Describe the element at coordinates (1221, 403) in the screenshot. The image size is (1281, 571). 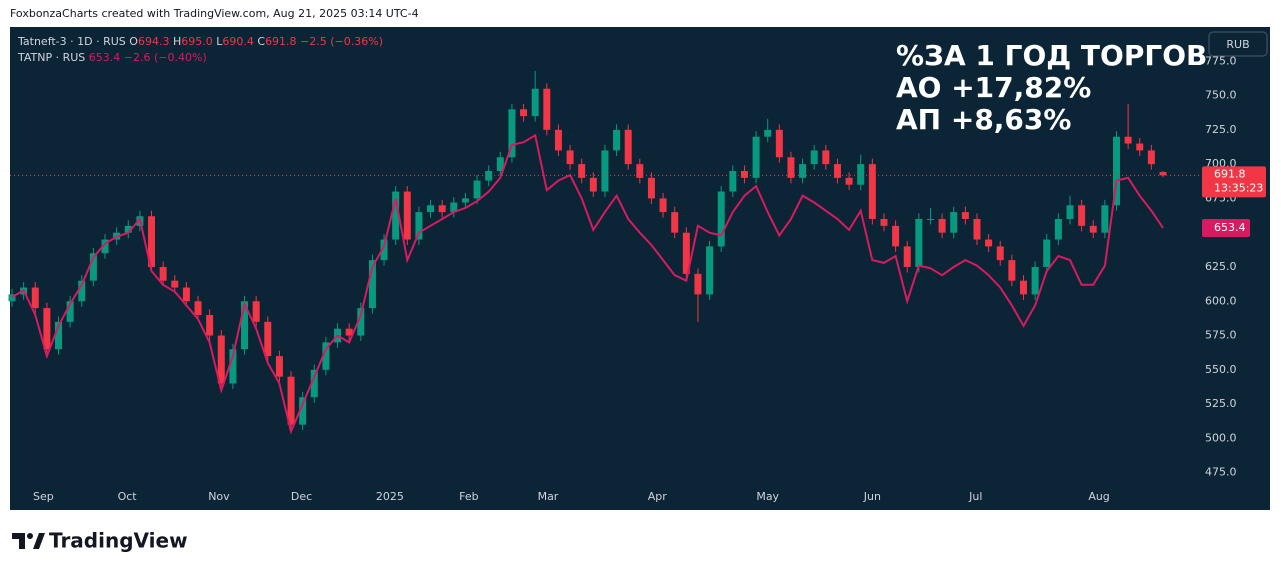
I see `y-tick-label: 525.0` at that location.